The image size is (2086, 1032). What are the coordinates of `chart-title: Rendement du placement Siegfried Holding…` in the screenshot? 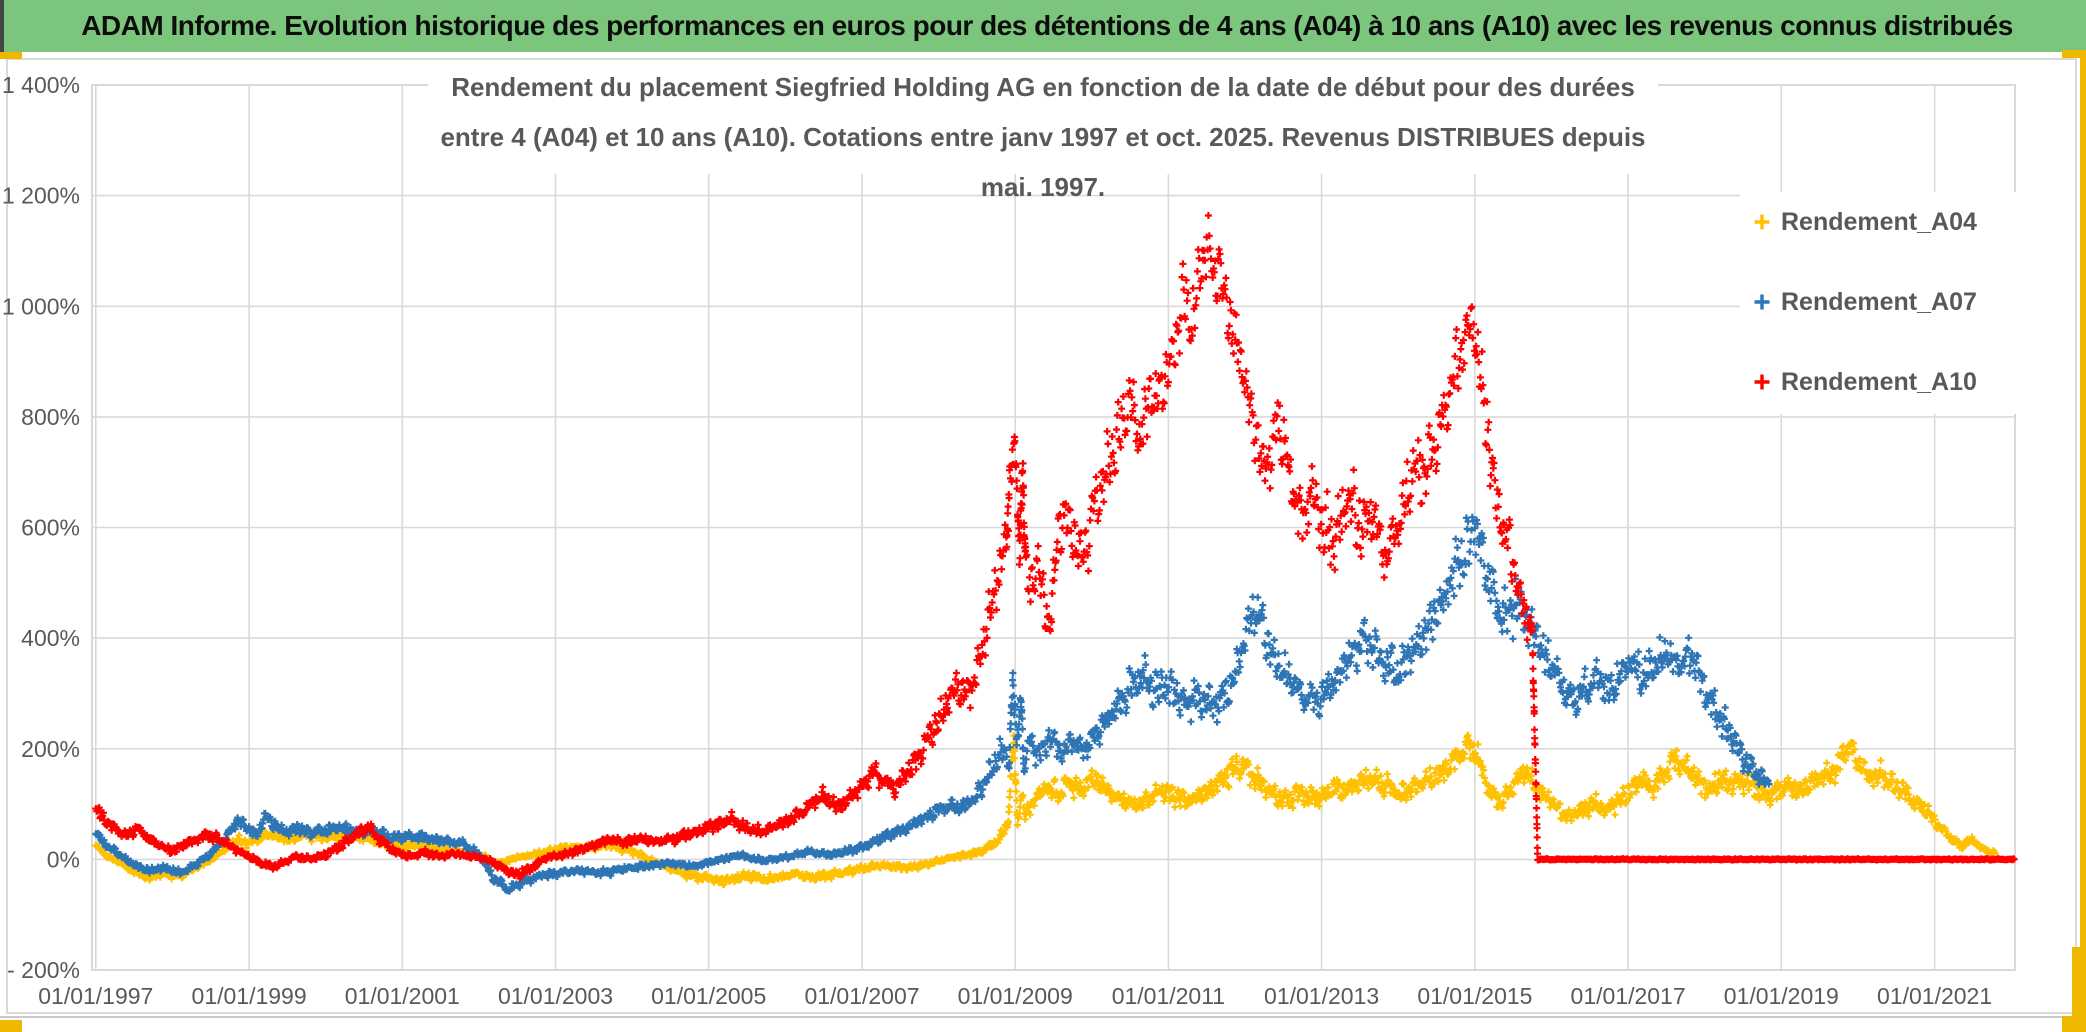 It's located at (1043, 132).